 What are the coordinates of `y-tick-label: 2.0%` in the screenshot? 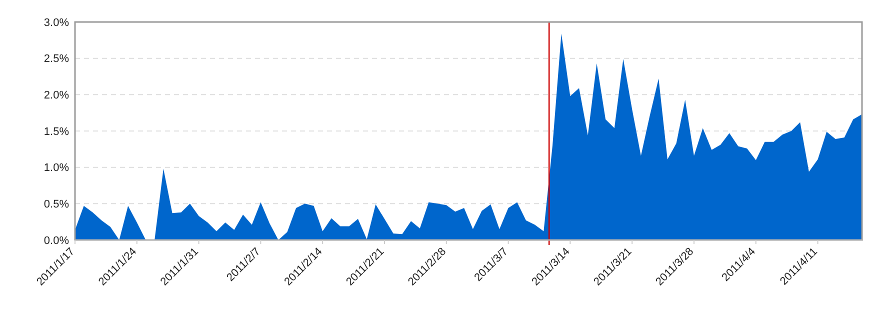 It's located at (57, 96).